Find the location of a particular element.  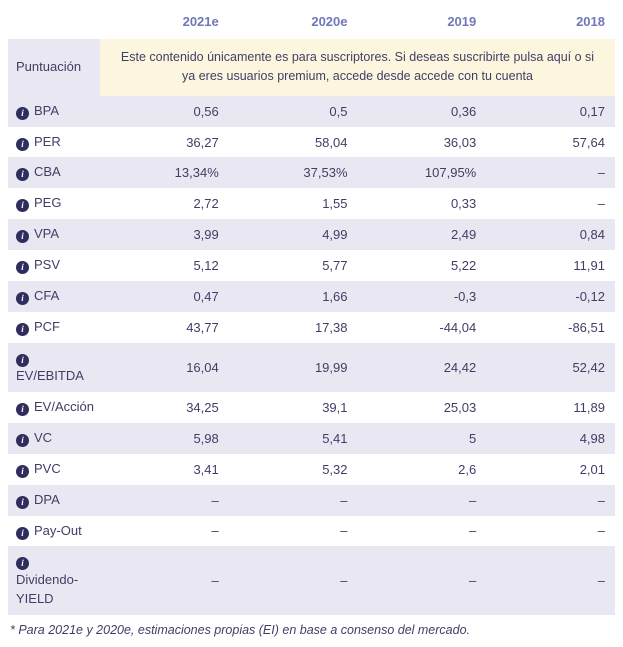

metric-value: 13,34% is located at coordinates (164, 173).